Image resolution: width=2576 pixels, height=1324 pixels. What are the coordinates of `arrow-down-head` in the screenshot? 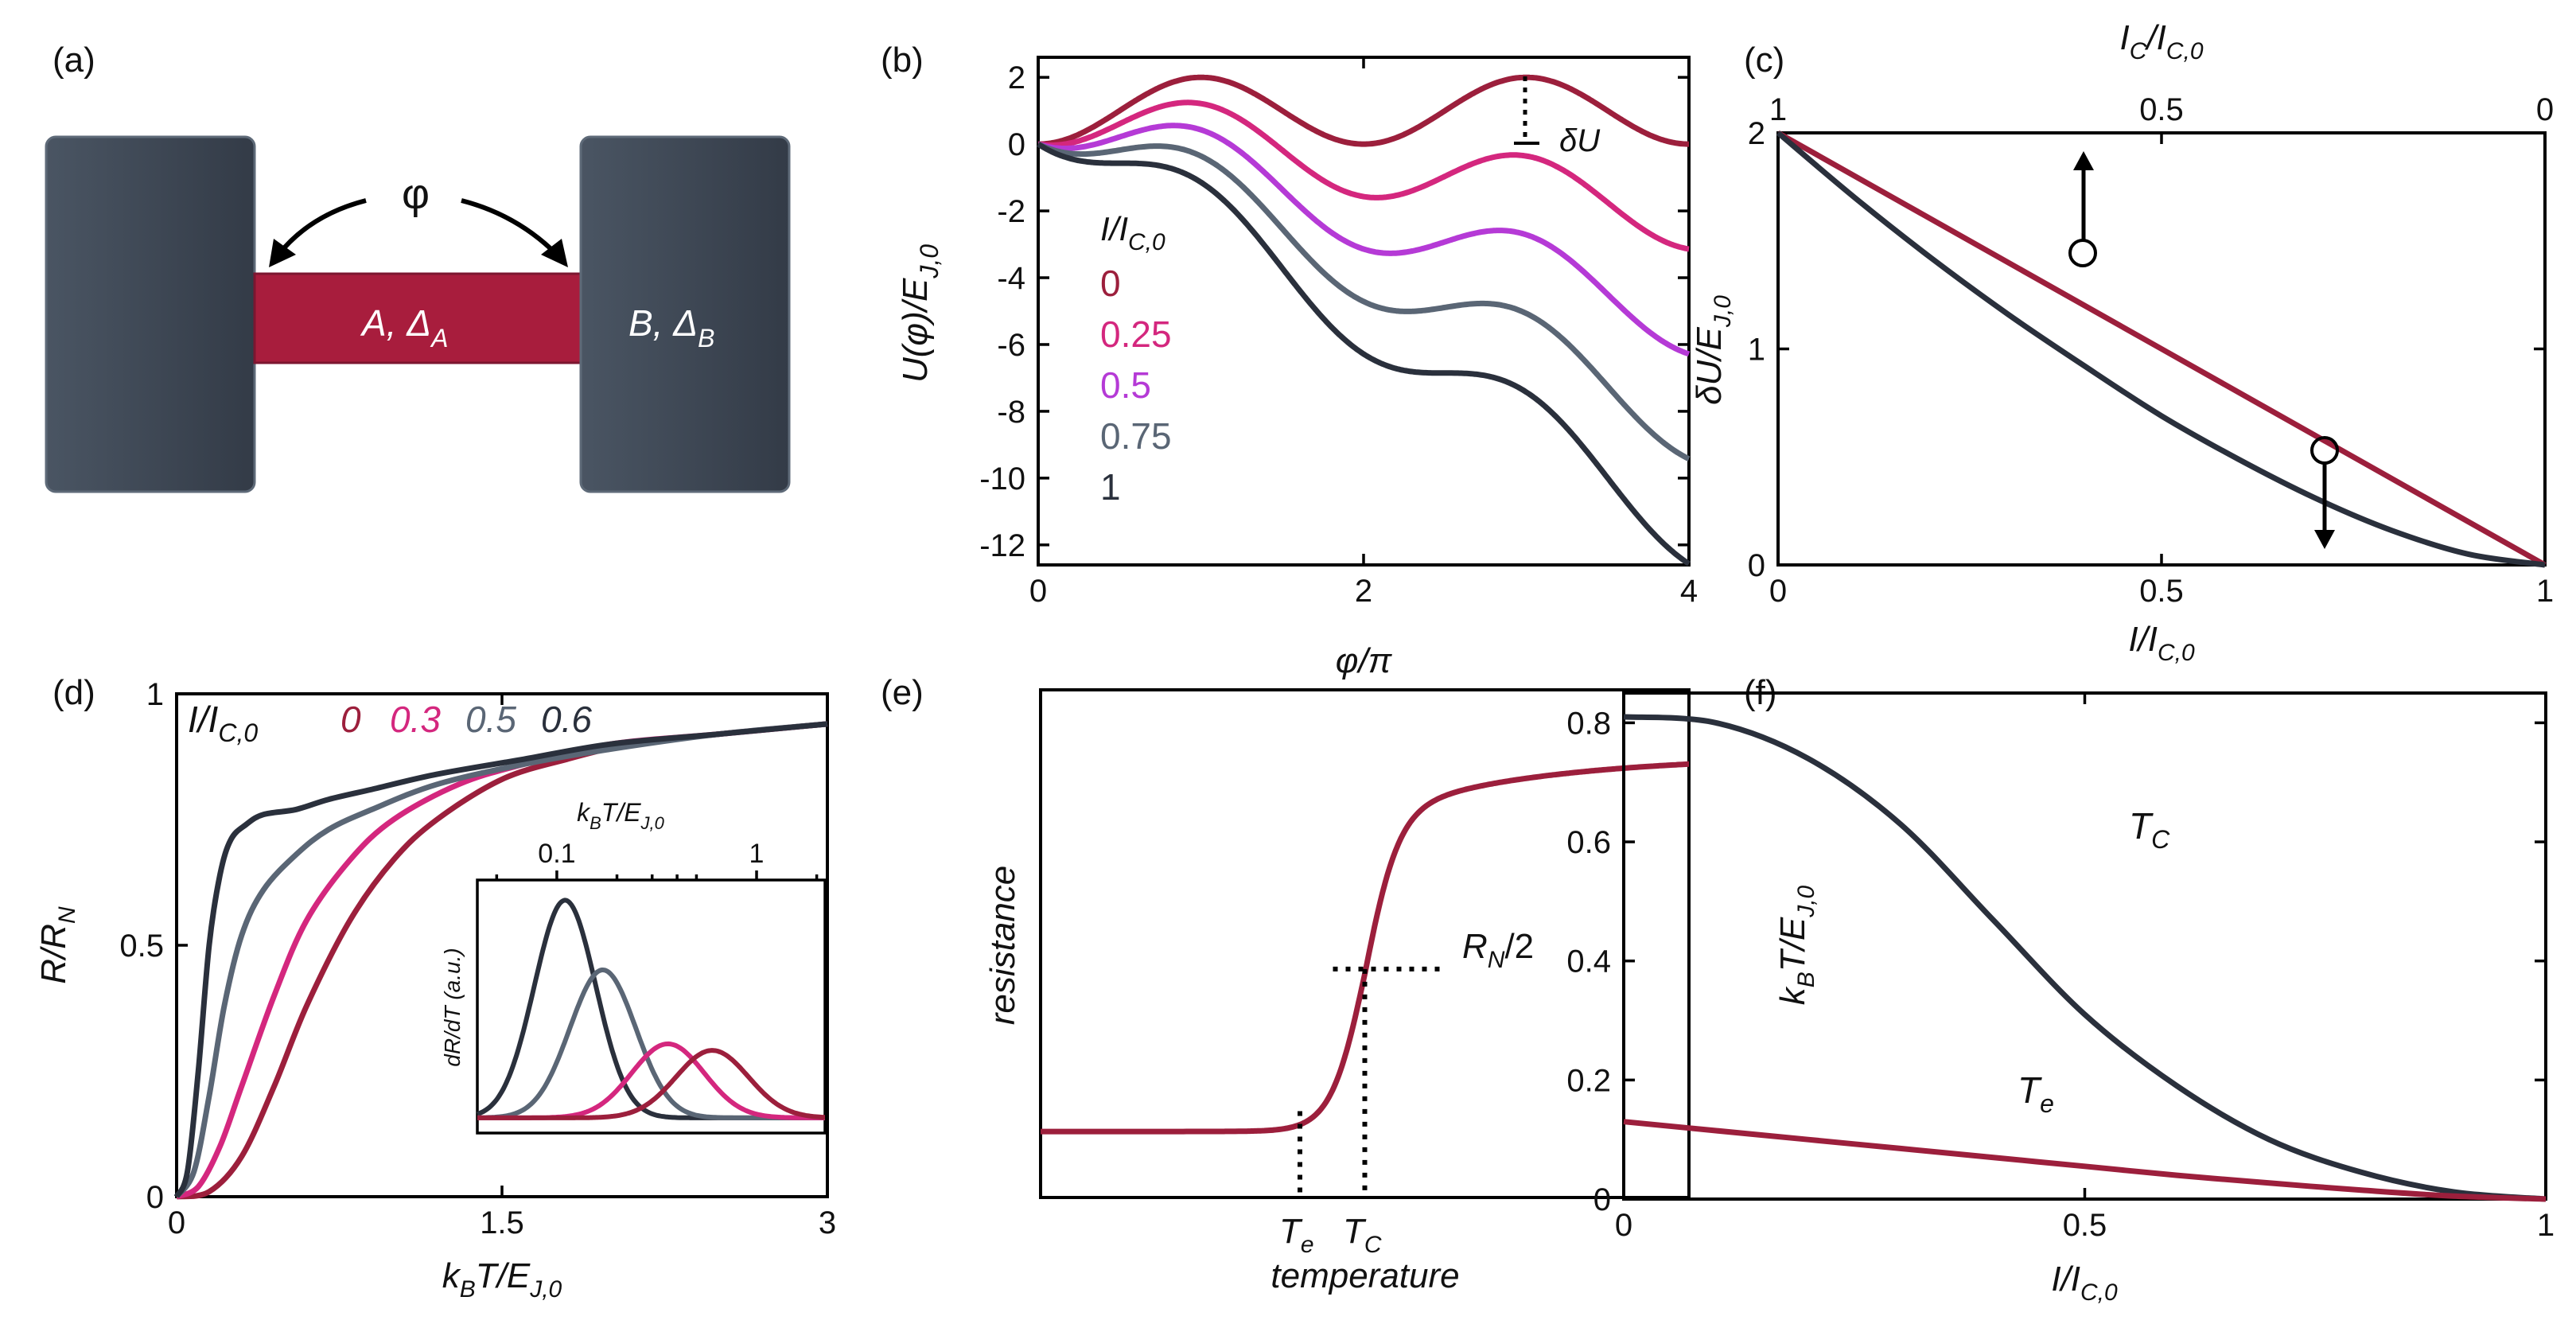 It's located at (2325, 539).